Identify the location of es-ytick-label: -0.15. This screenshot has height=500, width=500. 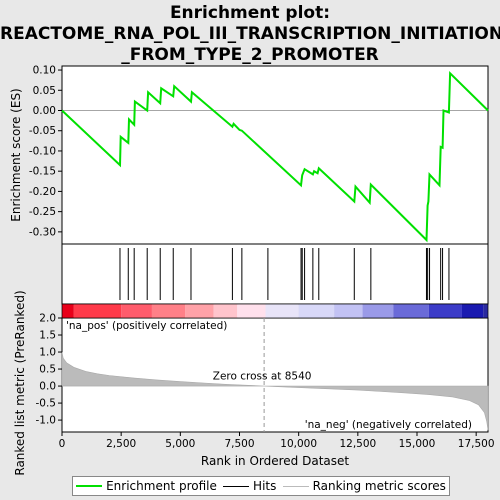
(42, 172).